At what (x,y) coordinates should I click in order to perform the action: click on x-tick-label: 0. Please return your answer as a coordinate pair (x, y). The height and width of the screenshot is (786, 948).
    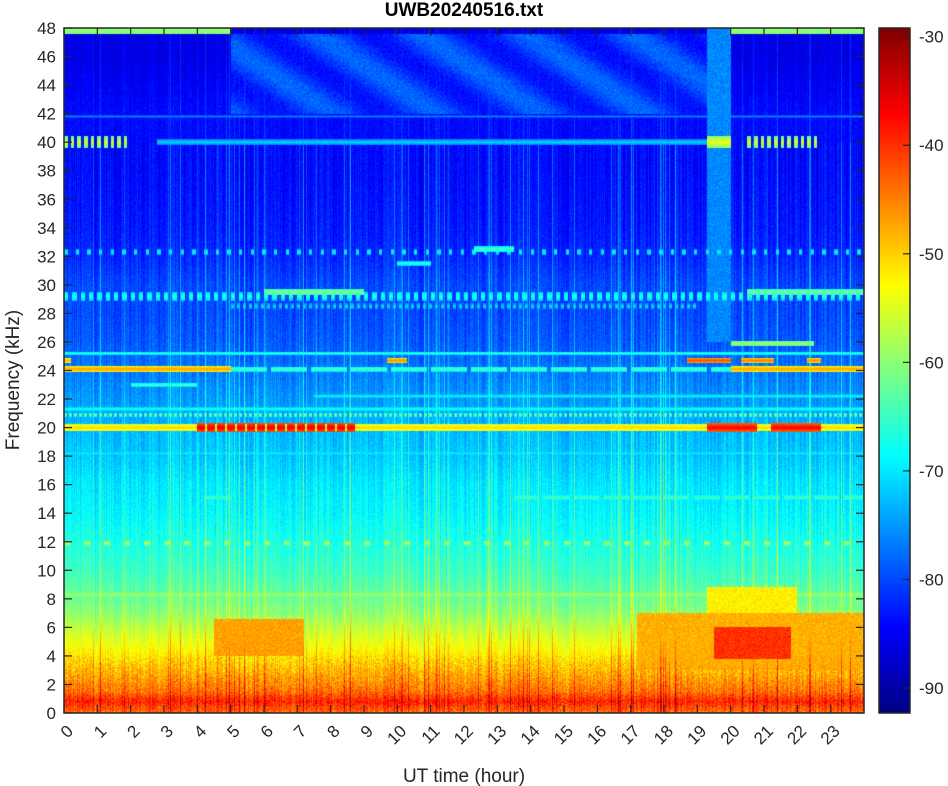
    Looking at the image, I should click on (67, 732).